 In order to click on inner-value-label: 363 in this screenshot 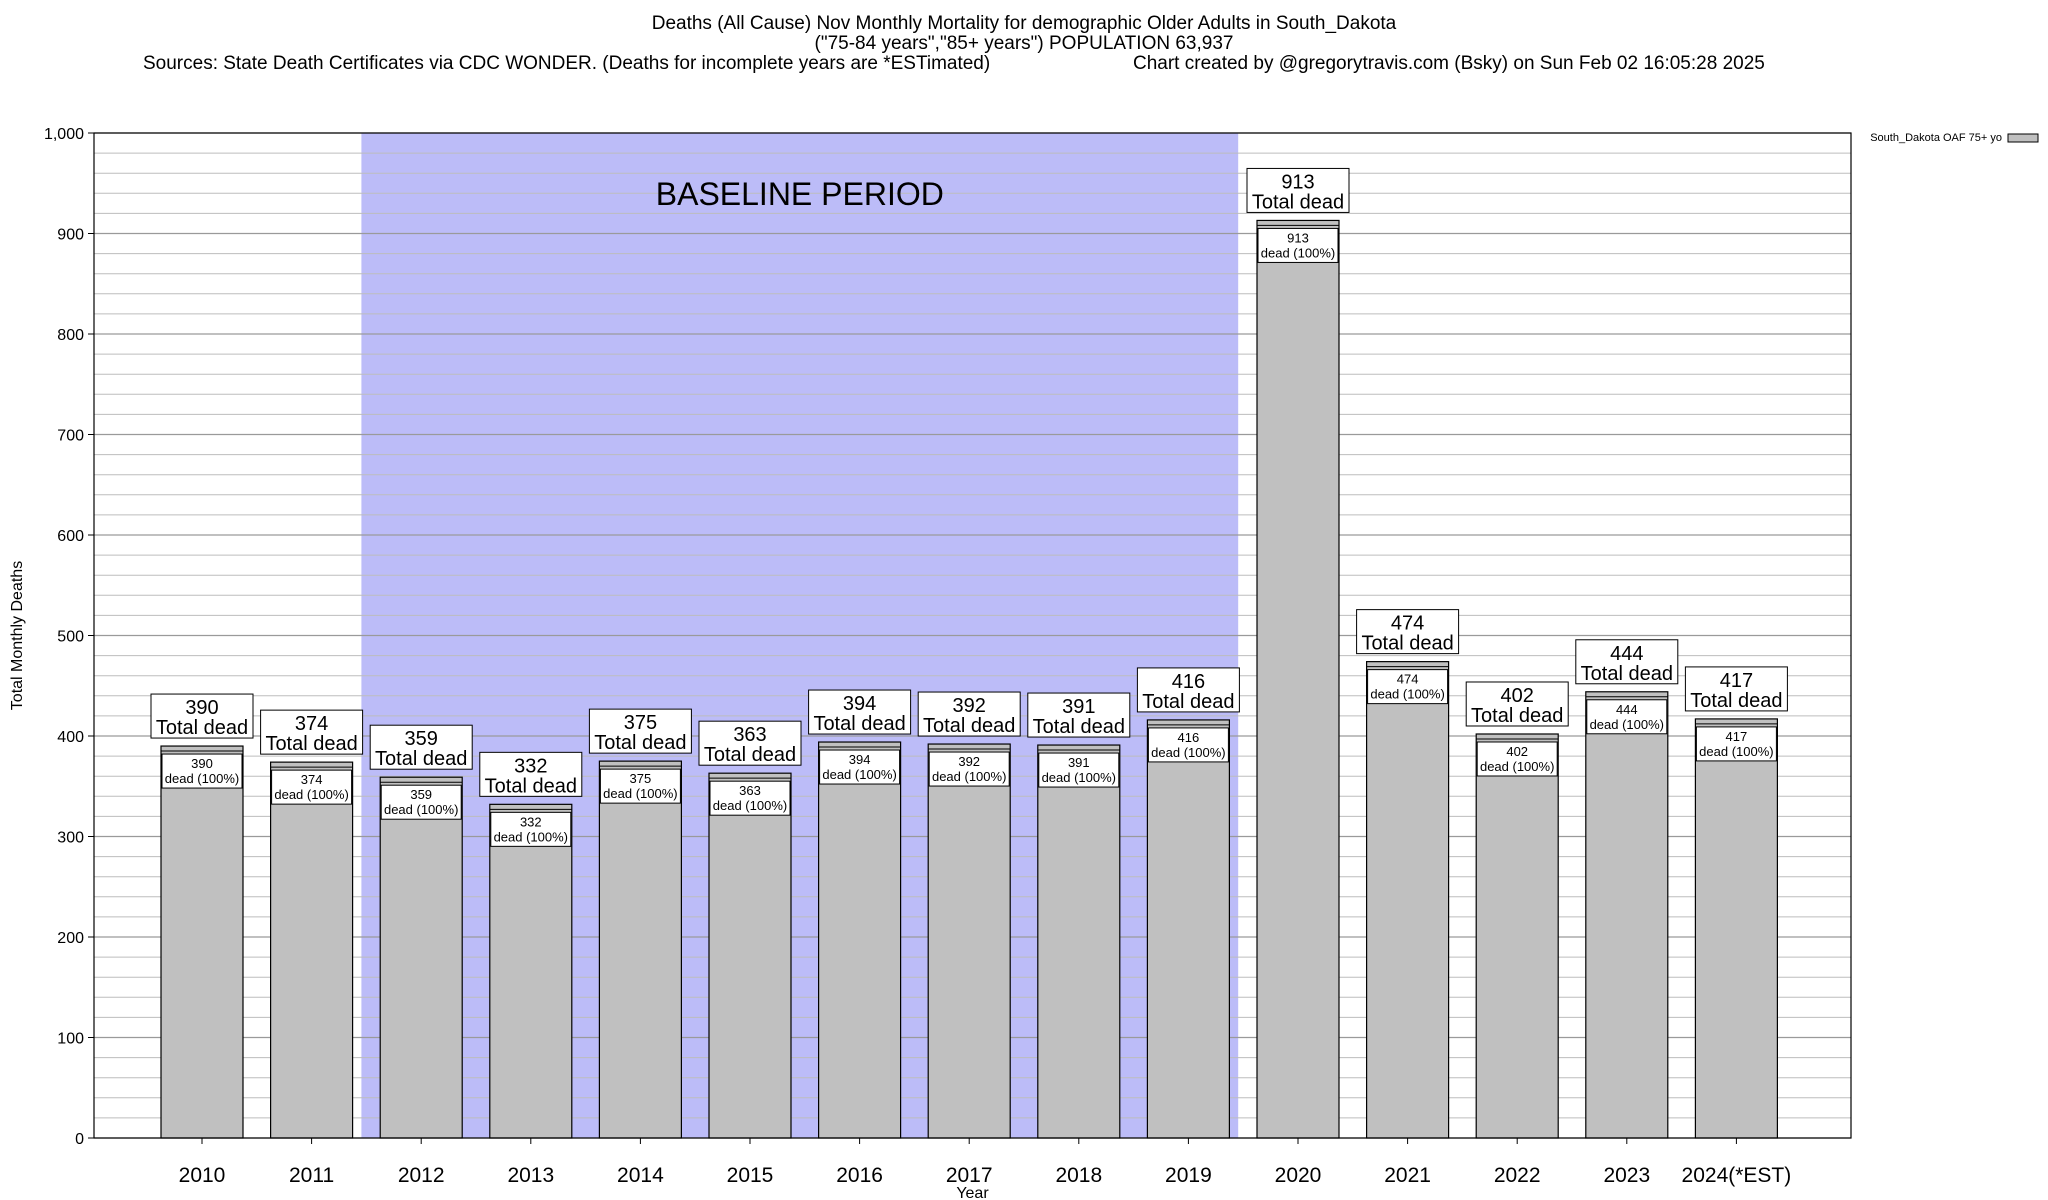, I will do `click(750, 790)`.